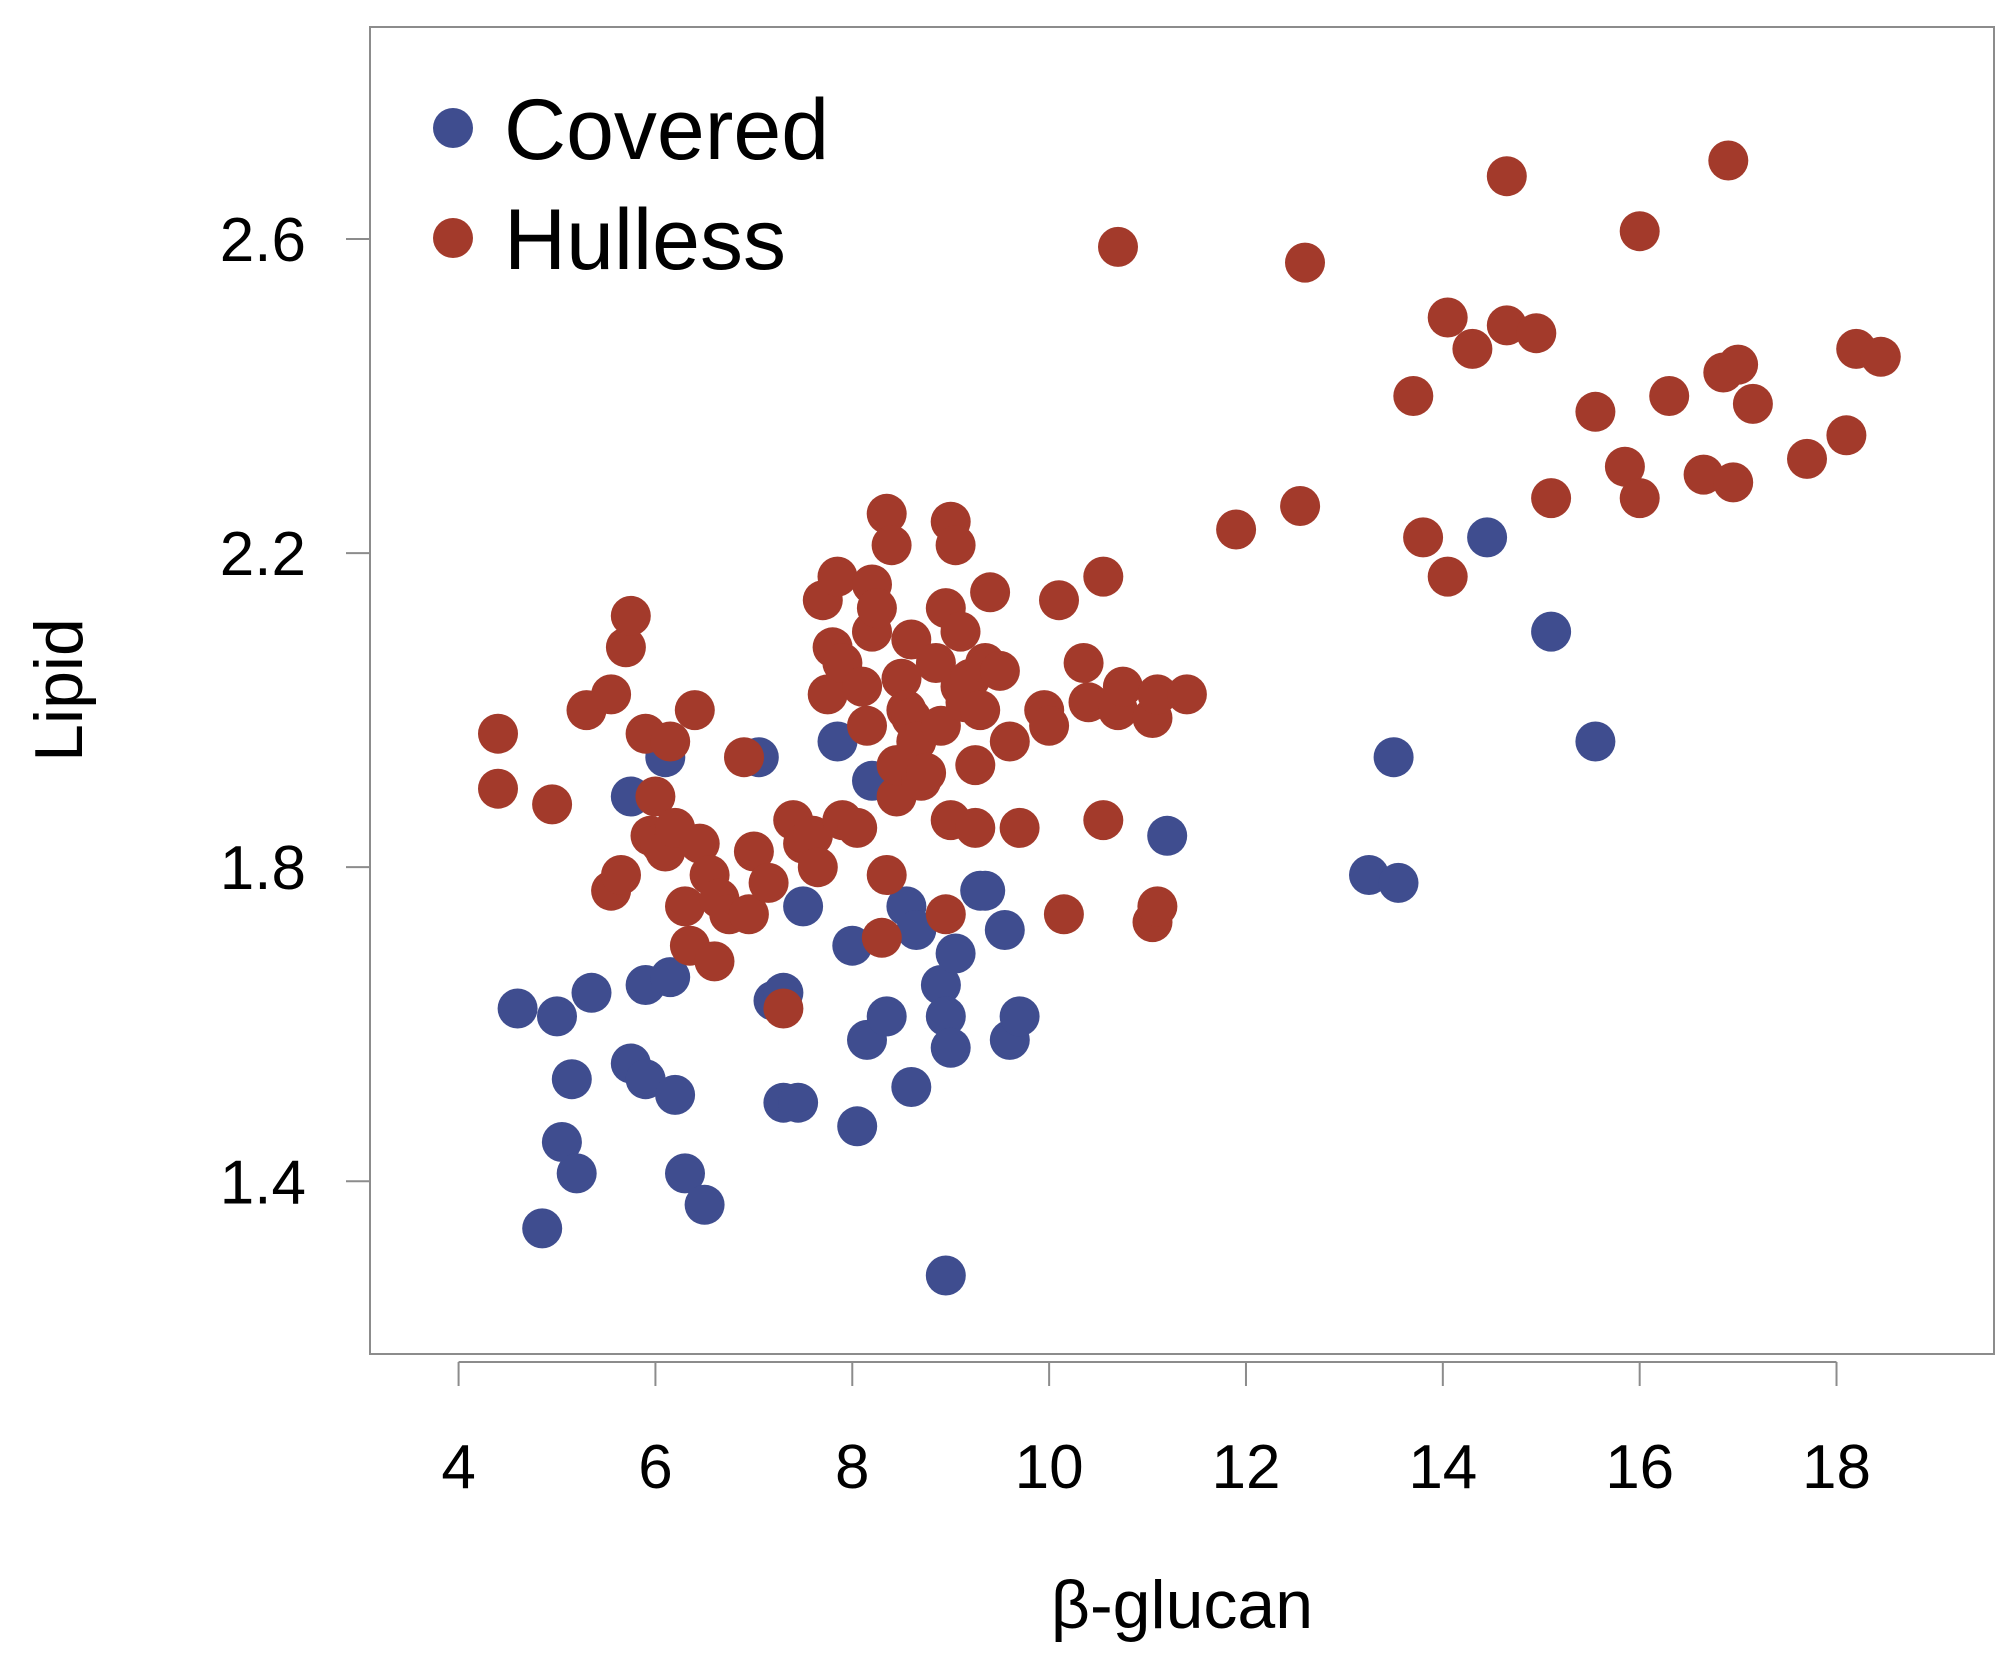  What do you see at coordinates (295, 711) in the screenshot?
I see `y-axis: 1.4 1.8 2.2 2.6` at bounding box center [295, 711].